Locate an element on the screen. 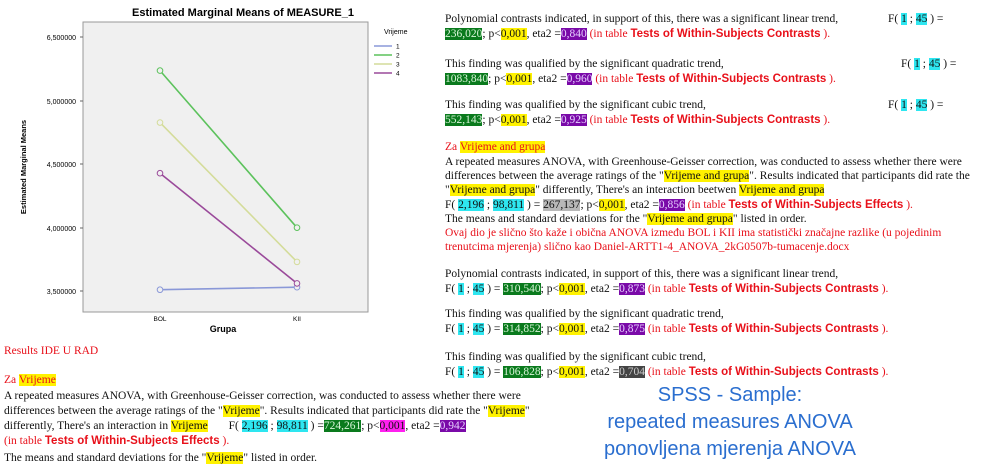 This screenshot has height=468, width=1000. y-tick-label: 6,500000 is located at coordinates (61, 38).